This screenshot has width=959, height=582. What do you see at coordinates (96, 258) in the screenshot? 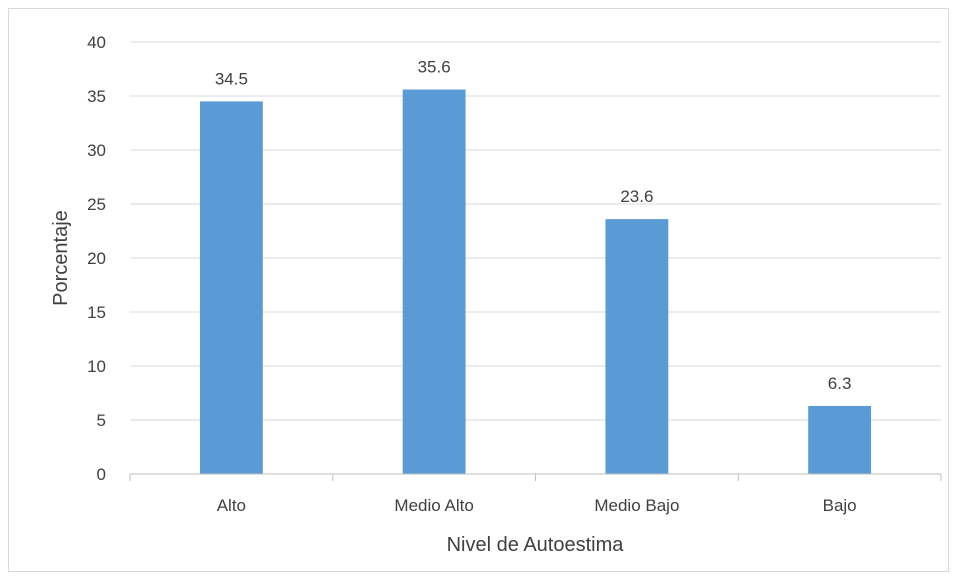
I see `y-tick-label: 20` at bounding box center [96, 258].